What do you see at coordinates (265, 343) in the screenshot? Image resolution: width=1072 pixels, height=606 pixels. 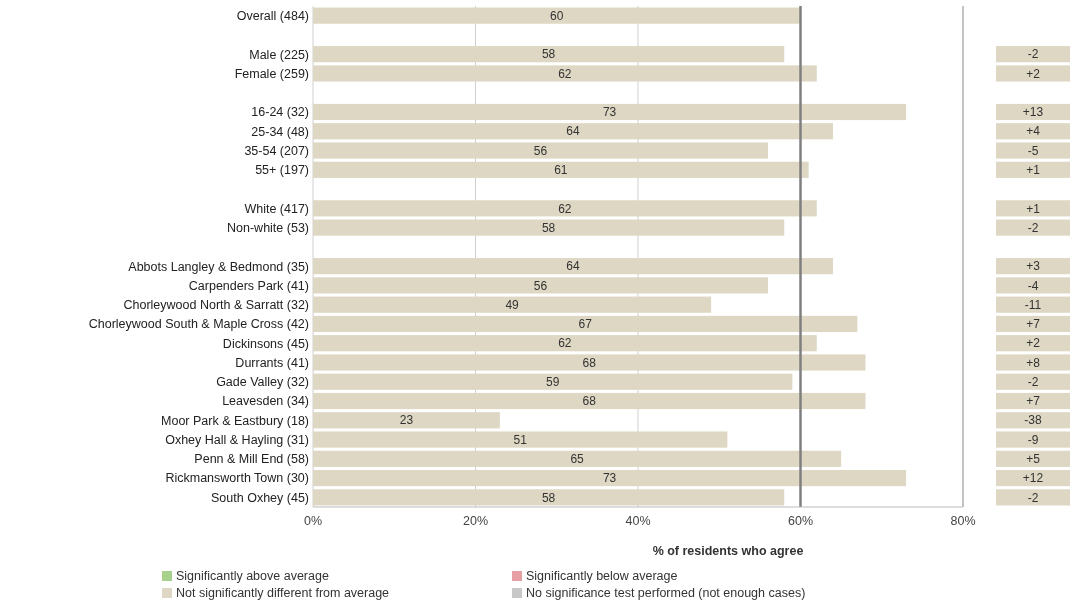 I see `y-tick-label: Dickinsons (45)` at bounding box center [265, 343].